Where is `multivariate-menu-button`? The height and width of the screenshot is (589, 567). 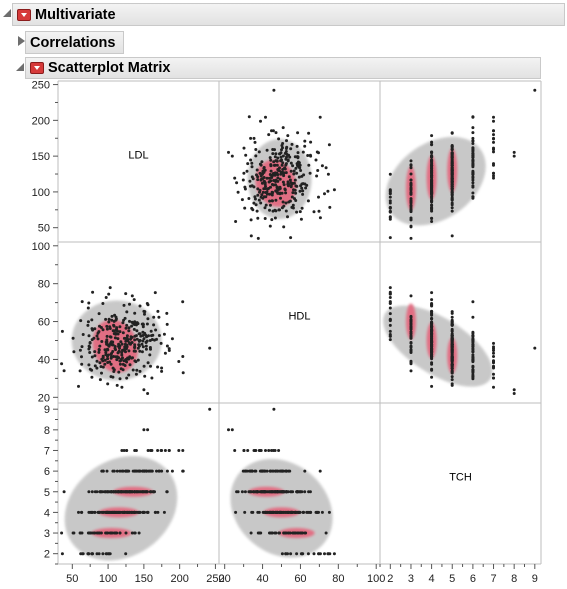 multivariate-menu-button is located at coordinates (24, 14).